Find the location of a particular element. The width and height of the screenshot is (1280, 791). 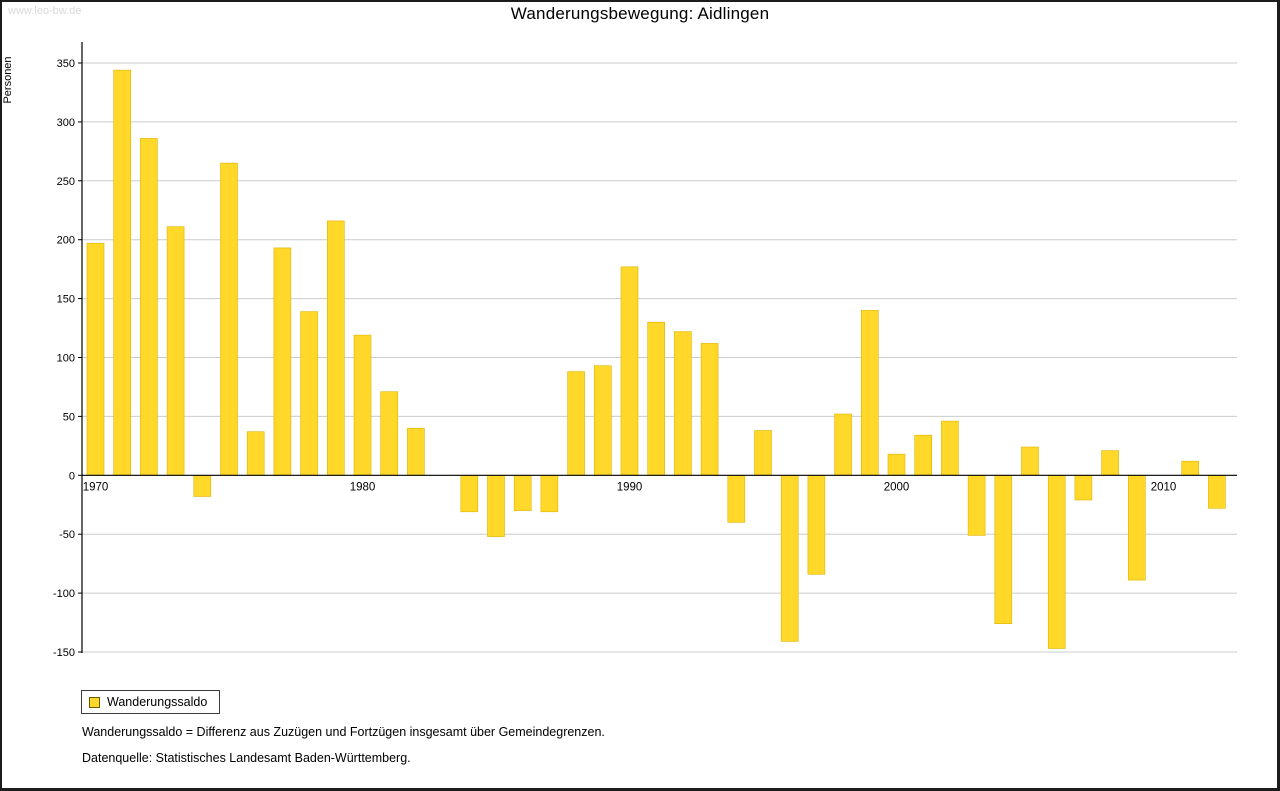

bar-1974 is located at coordinates (202, 485).